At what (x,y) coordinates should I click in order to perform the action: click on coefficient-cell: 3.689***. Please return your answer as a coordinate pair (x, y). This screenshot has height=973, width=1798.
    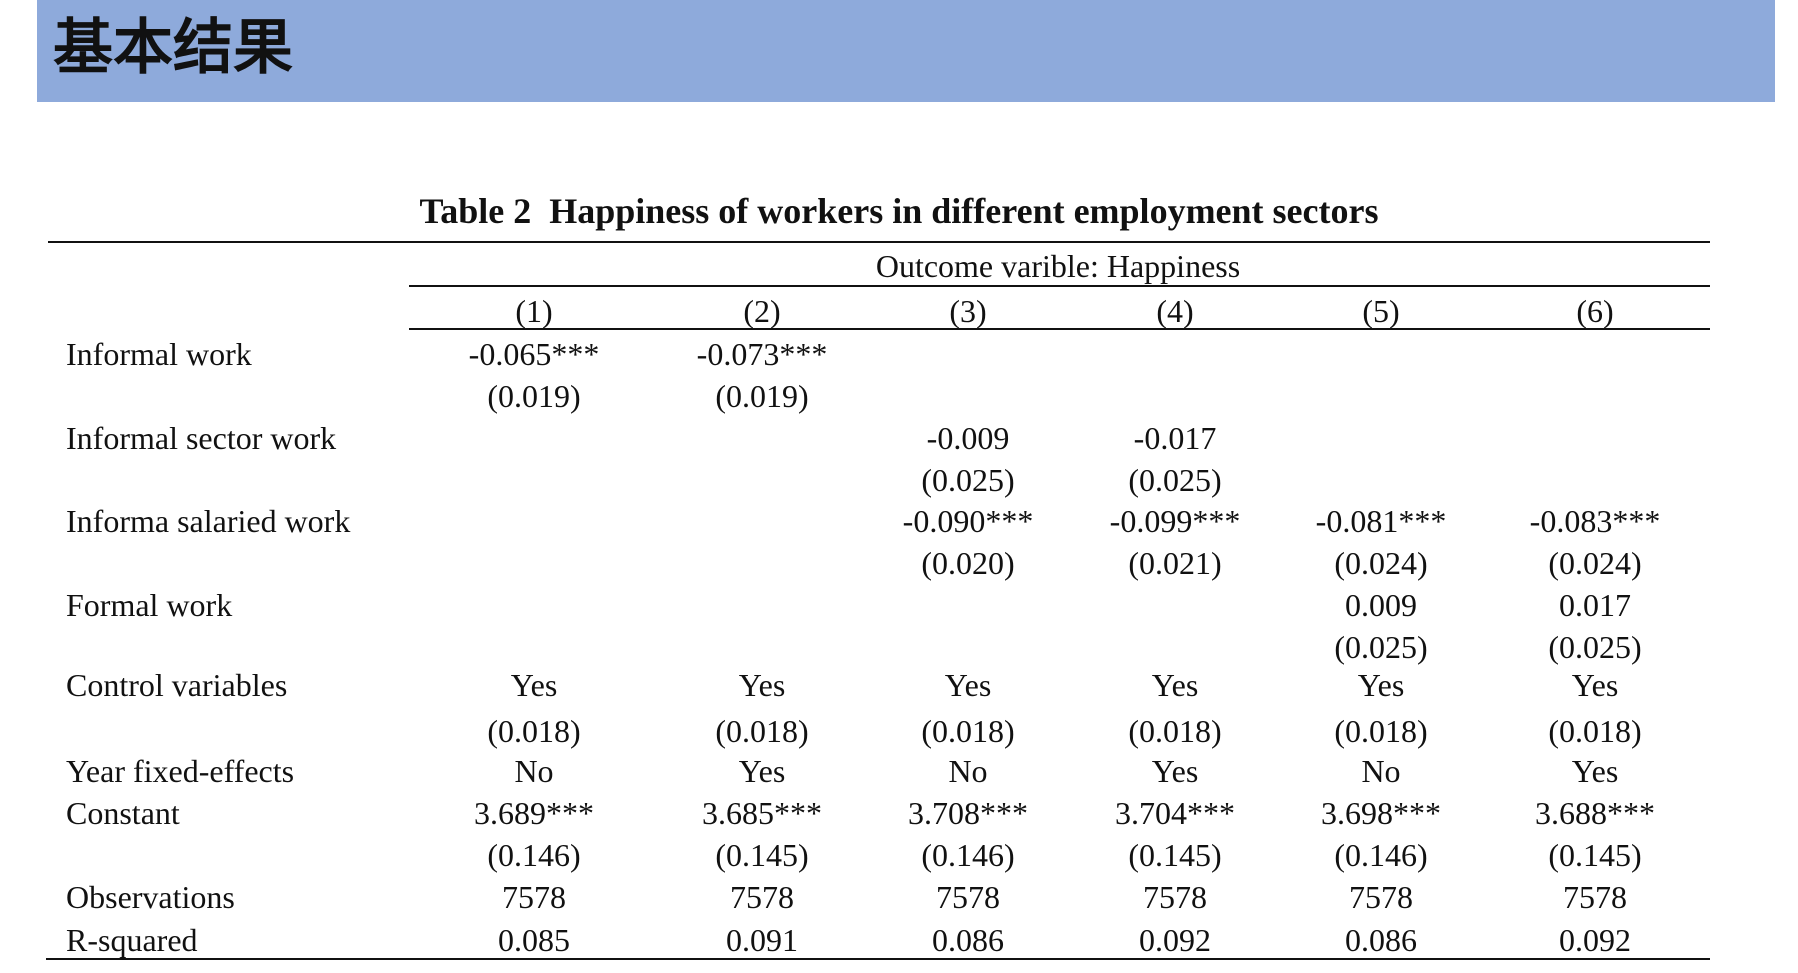
    Looking at the image, I should click on (534, 813).